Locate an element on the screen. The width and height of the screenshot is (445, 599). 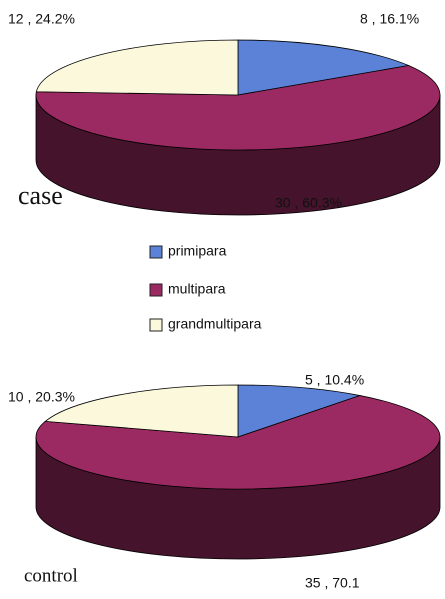
data-label: 8 , 16.1% is located at coordinates (389, 19).